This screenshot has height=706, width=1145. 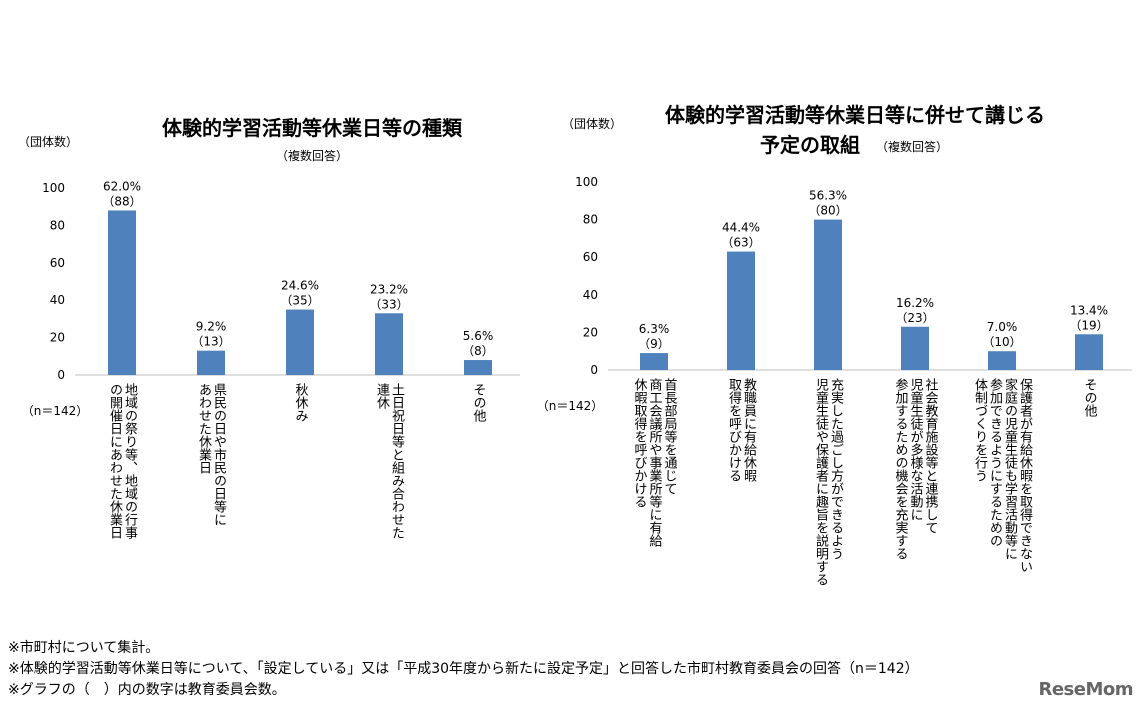 What do you see at coordinates (211, 327) in the screenshot?
I see `left-percent-label: 9.2%` at bounding box center [211, 327].